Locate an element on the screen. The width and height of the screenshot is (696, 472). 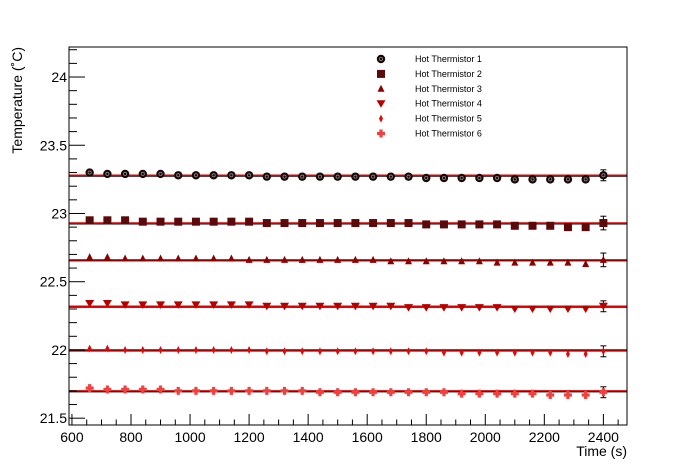
x-axis-title: Time (s) is located at coordinates (601, 451).